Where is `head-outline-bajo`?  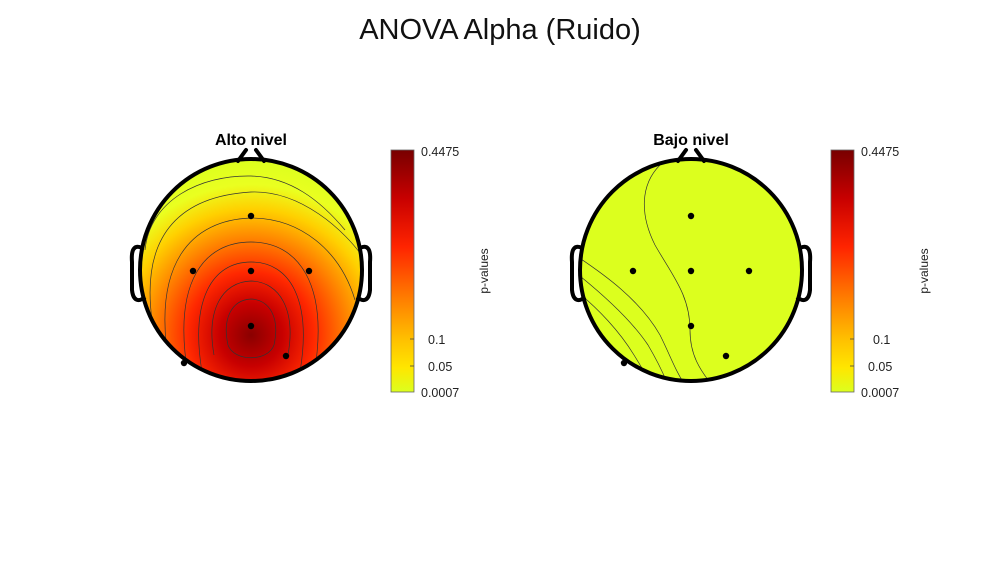
head-outline-bajo is located at coordinates (691, 270).